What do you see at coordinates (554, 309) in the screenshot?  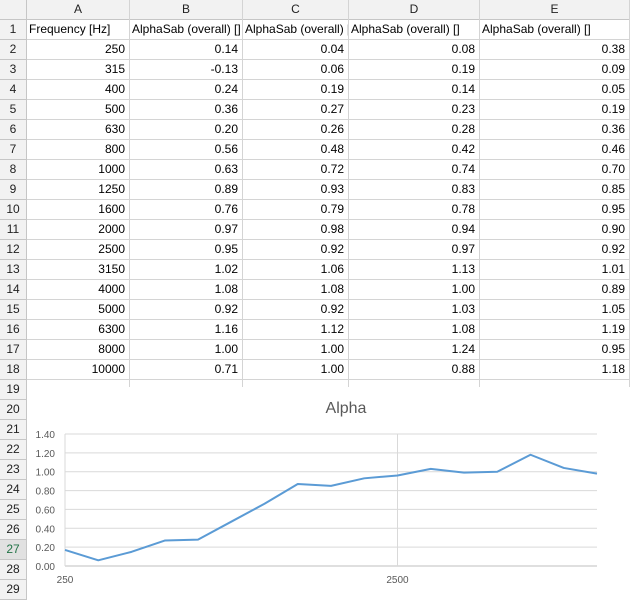 I see `cell-e15: 1.05` at bounding box center [554, 309].